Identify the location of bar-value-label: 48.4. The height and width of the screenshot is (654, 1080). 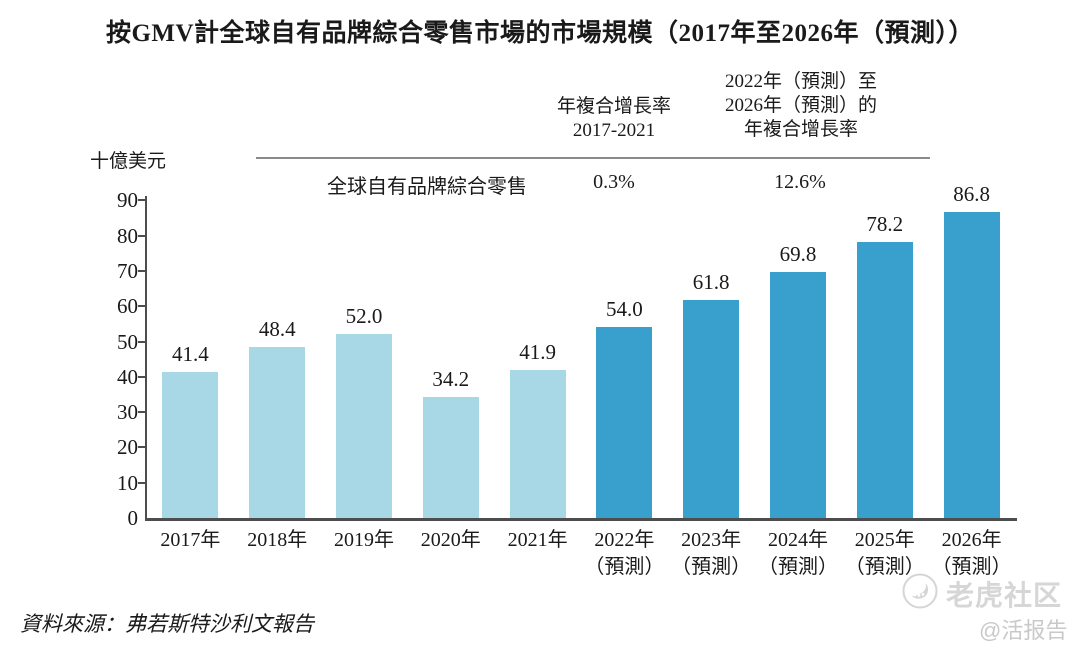
(277, 329).